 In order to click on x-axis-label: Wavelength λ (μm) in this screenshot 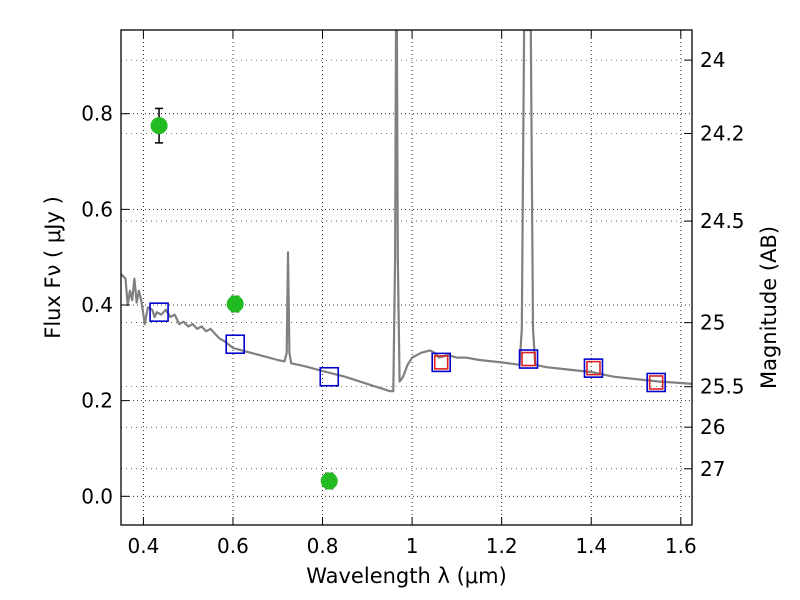, I will do `click(406, 576)`.